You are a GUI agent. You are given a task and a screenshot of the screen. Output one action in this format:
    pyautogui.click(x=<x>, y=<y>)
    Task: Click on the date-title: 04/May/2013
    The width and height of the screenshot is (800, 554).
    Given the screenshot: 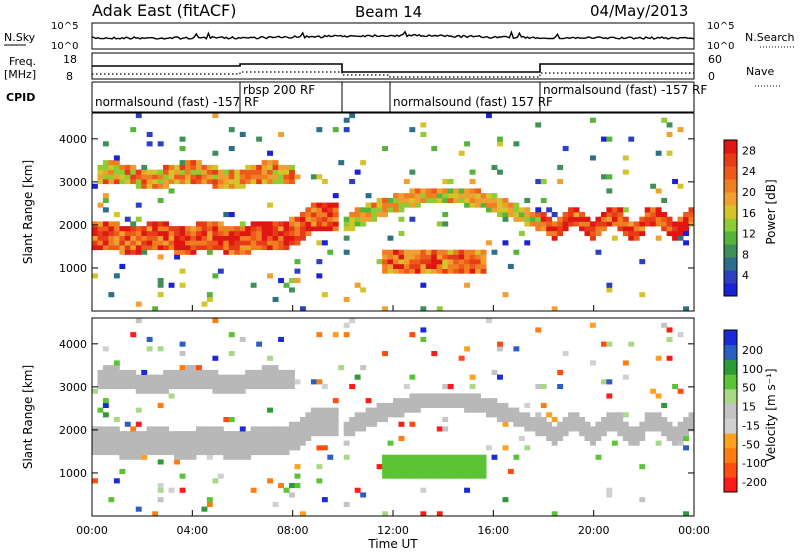 What is the action you would take?
    pyautogui.click(x=639, y=11)
    